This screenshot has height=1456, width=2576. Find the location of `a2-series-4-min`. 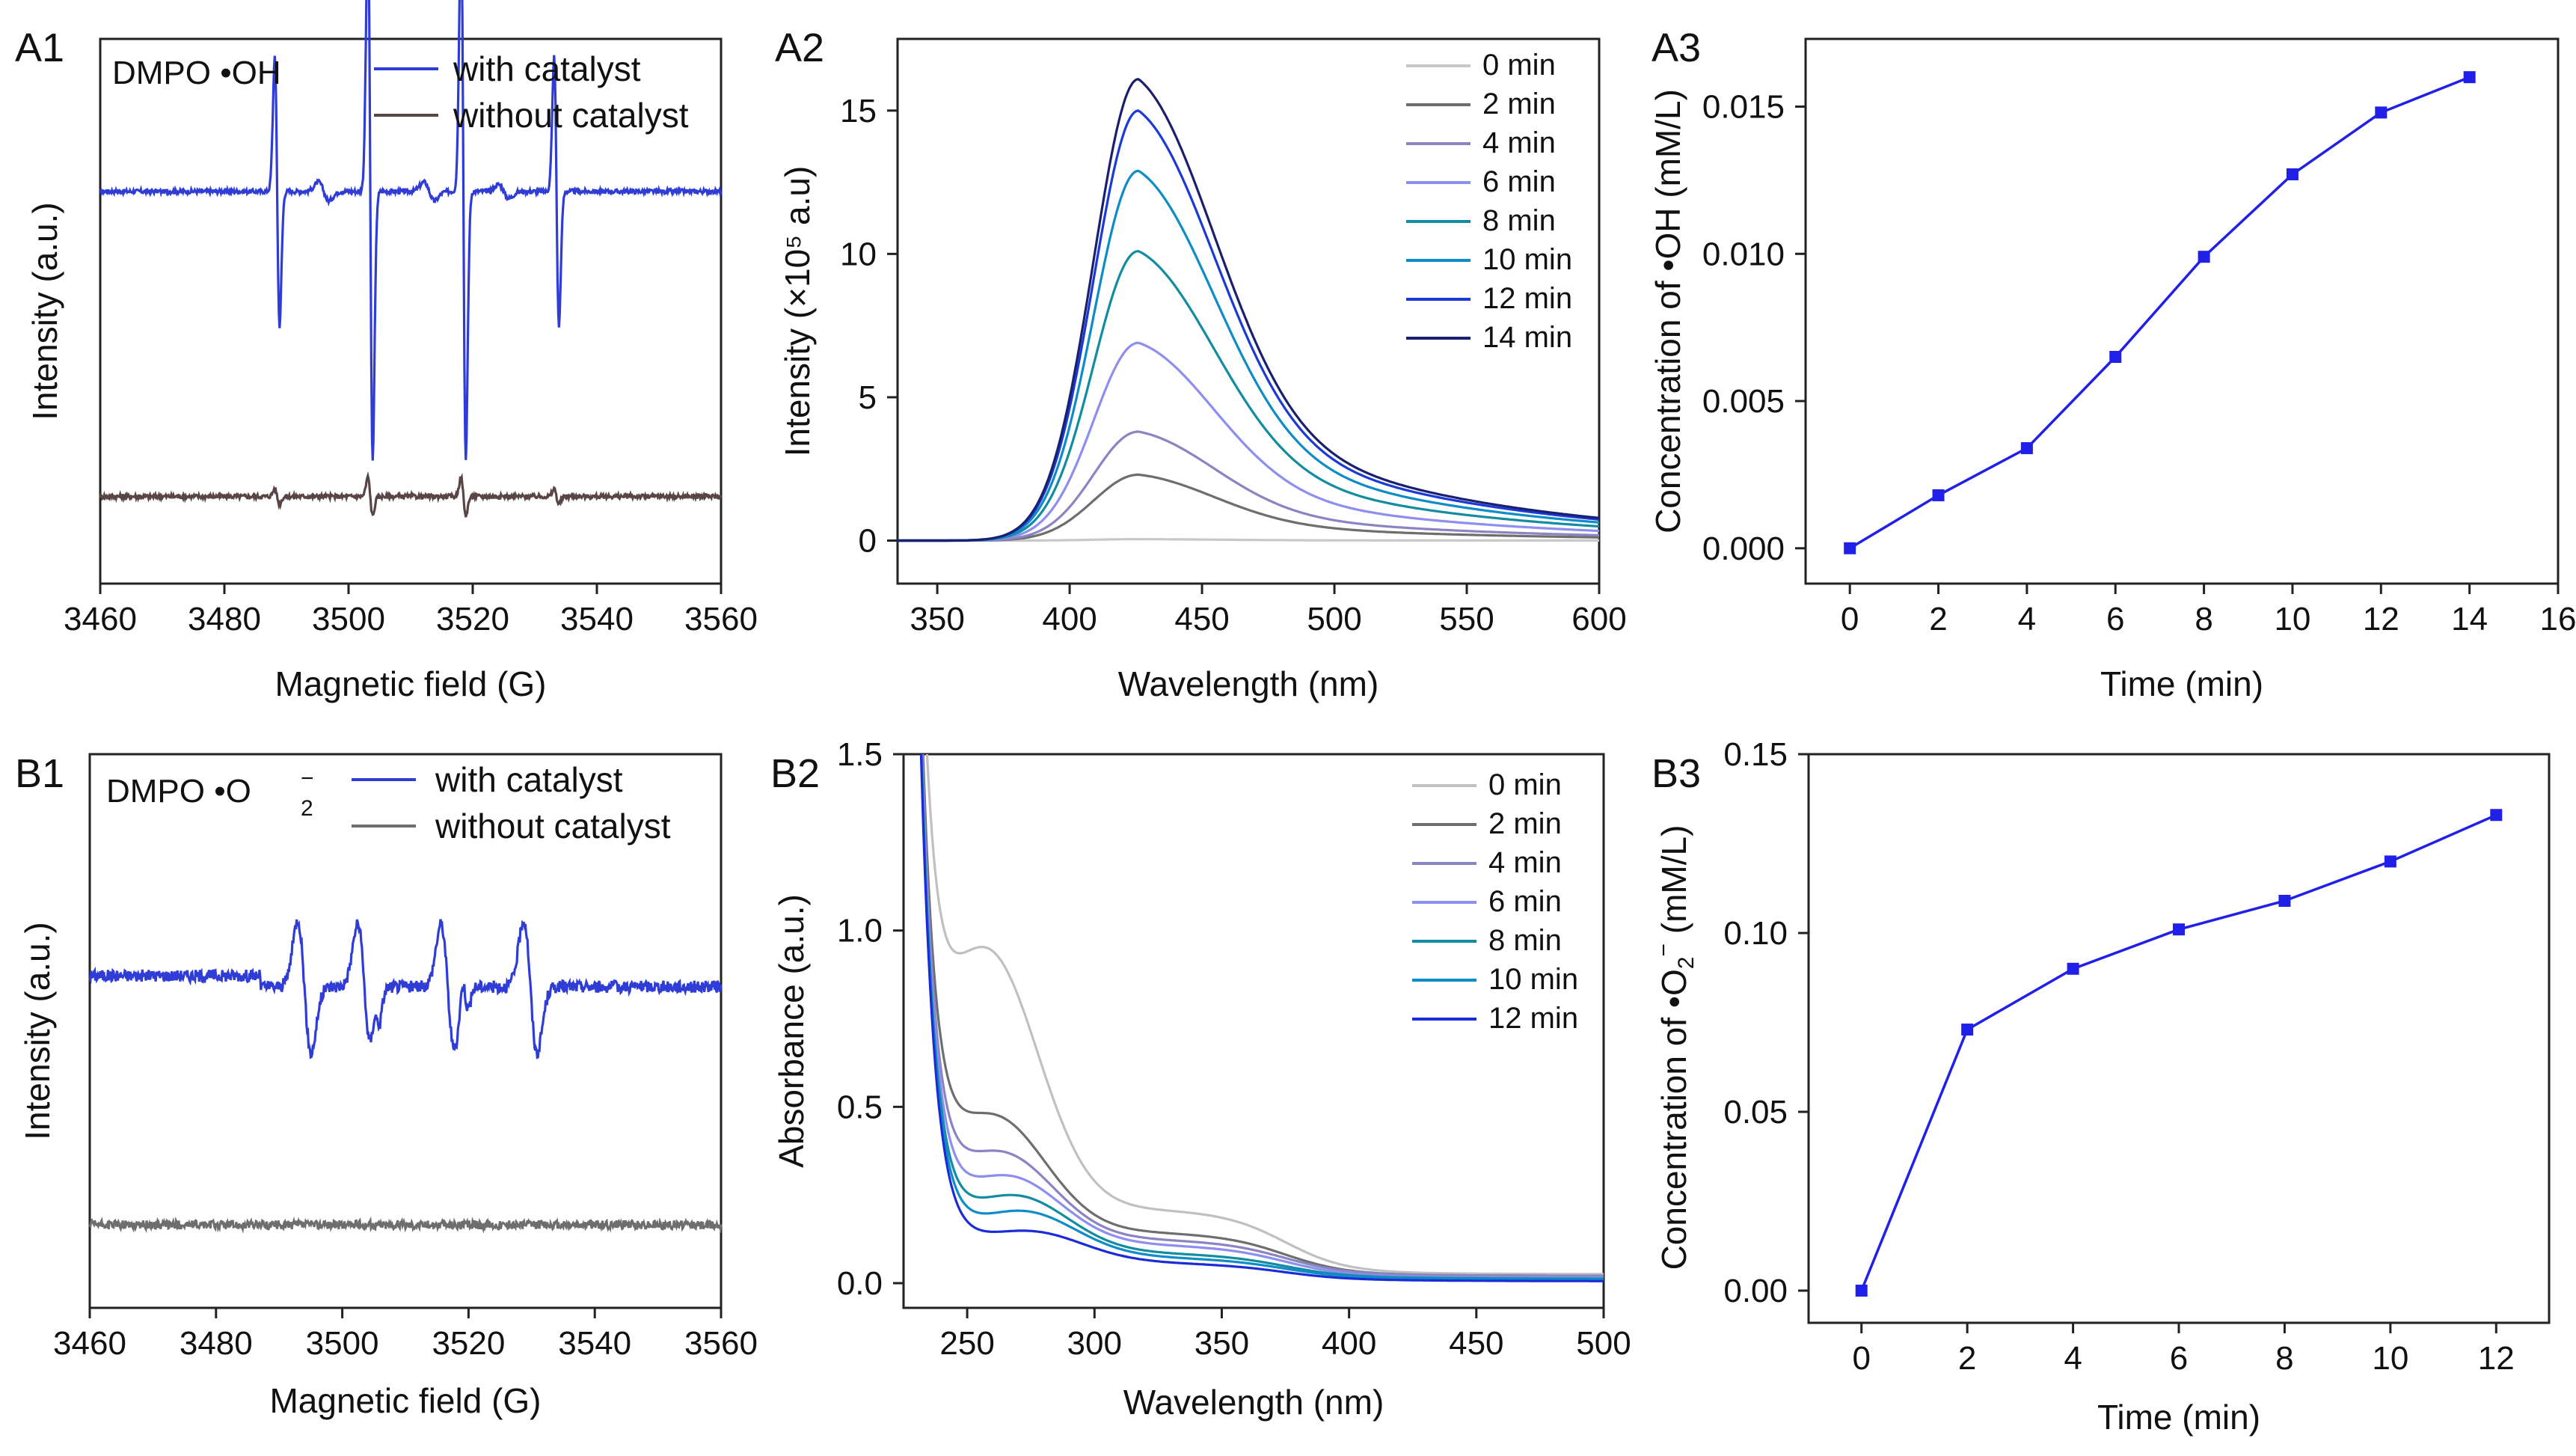

a2-series-4-min is located at coordinates (1249, 486).